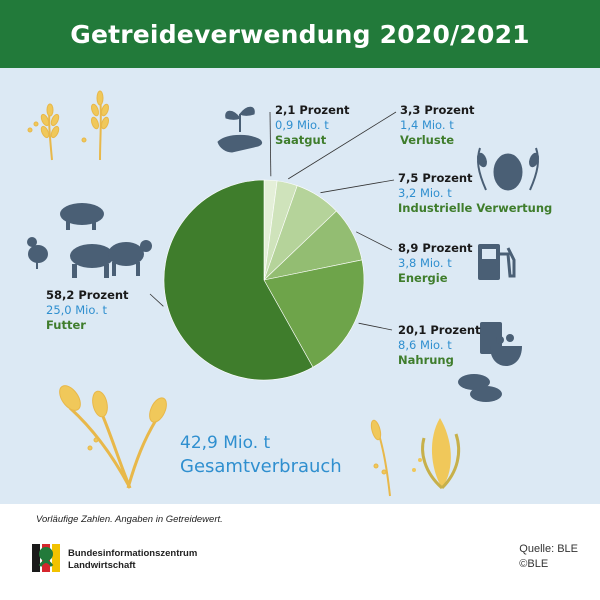 This screenshot has width=600, height=600. Describe the element at coordinates (302, 125) in the screenshot. I see `slice-amount-label: 0,9 Mio. t` at that location.